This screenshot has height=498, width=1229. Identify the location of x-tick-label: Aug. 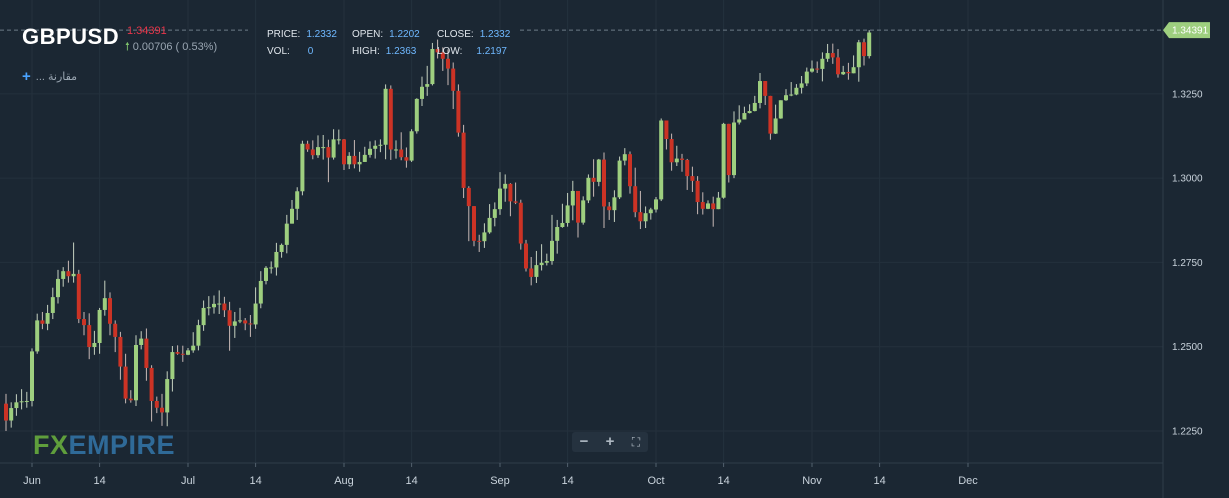
(344, 481).